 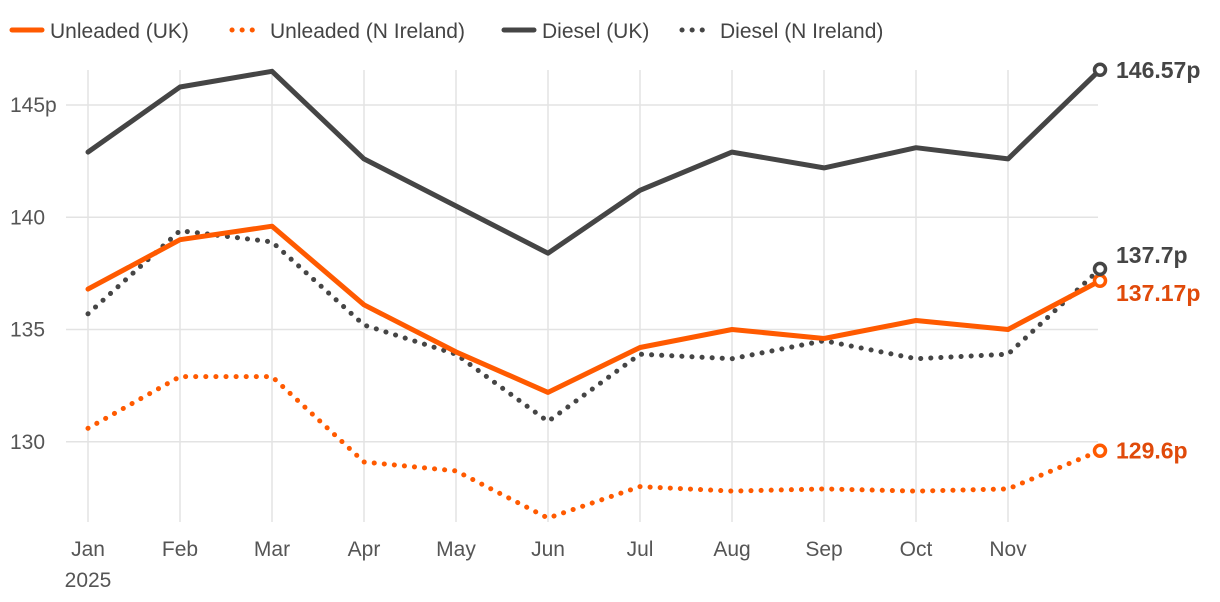 What do you see at coordinates (456, 549) in the screenshot?
I see `x-tick-label: May` at bounding box center [456, 549].